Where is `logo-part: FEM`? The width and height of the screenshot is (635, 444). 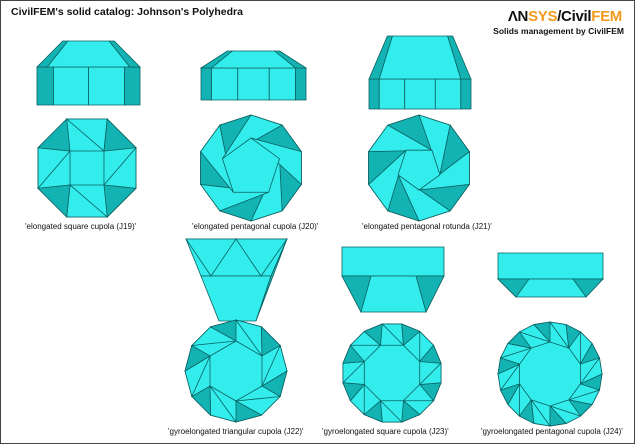 logo-part: FEM is located at coordinates (606, 16).